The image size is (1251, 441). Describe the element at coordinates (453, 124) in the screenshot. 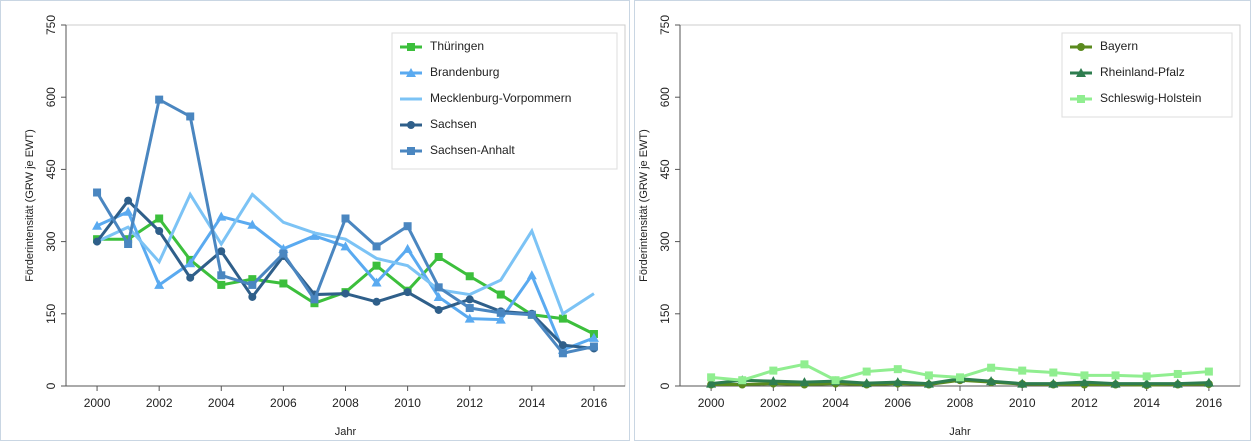

I see `legend-label: Sachsen` at that location.